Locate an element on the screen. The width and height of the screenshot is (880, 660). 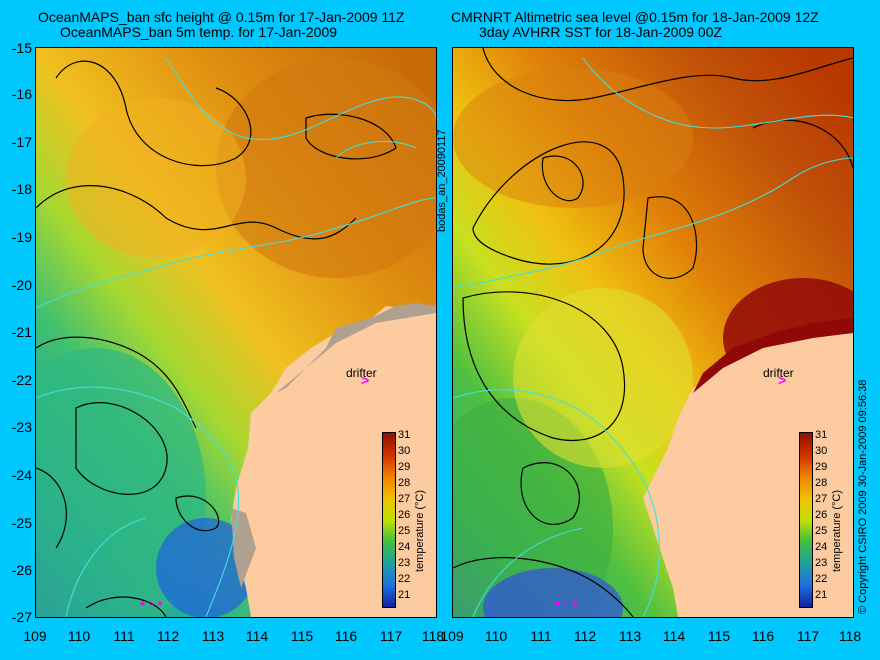
run-id-label: bodas_an_20090117 is located at coordinates (442, 180).